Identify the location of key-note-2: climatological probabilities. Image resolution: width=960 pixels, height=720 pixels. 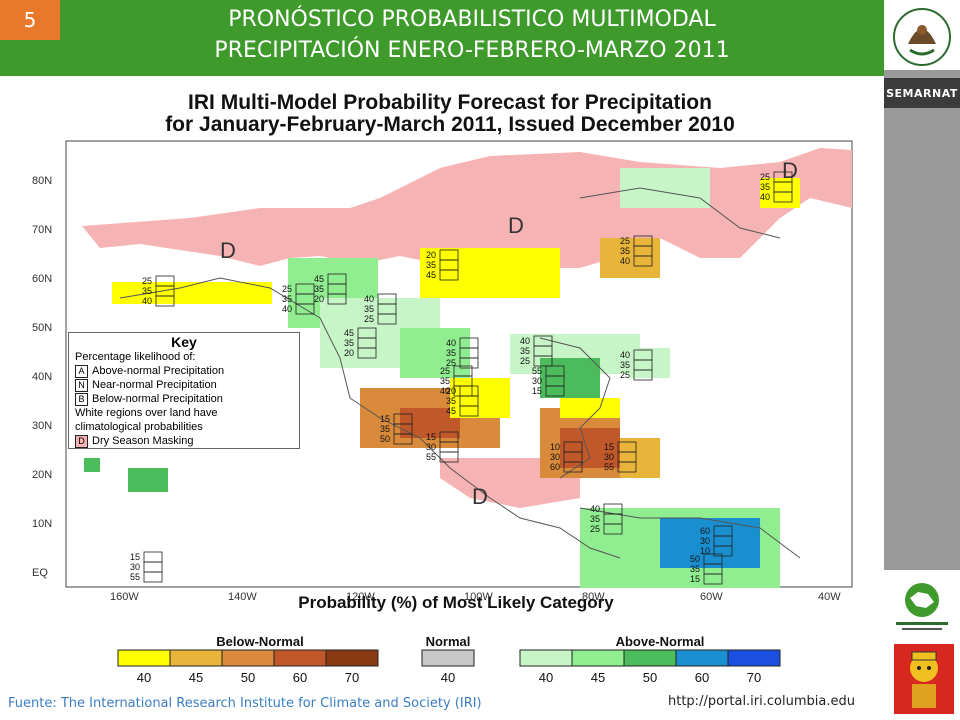
(139, 427).